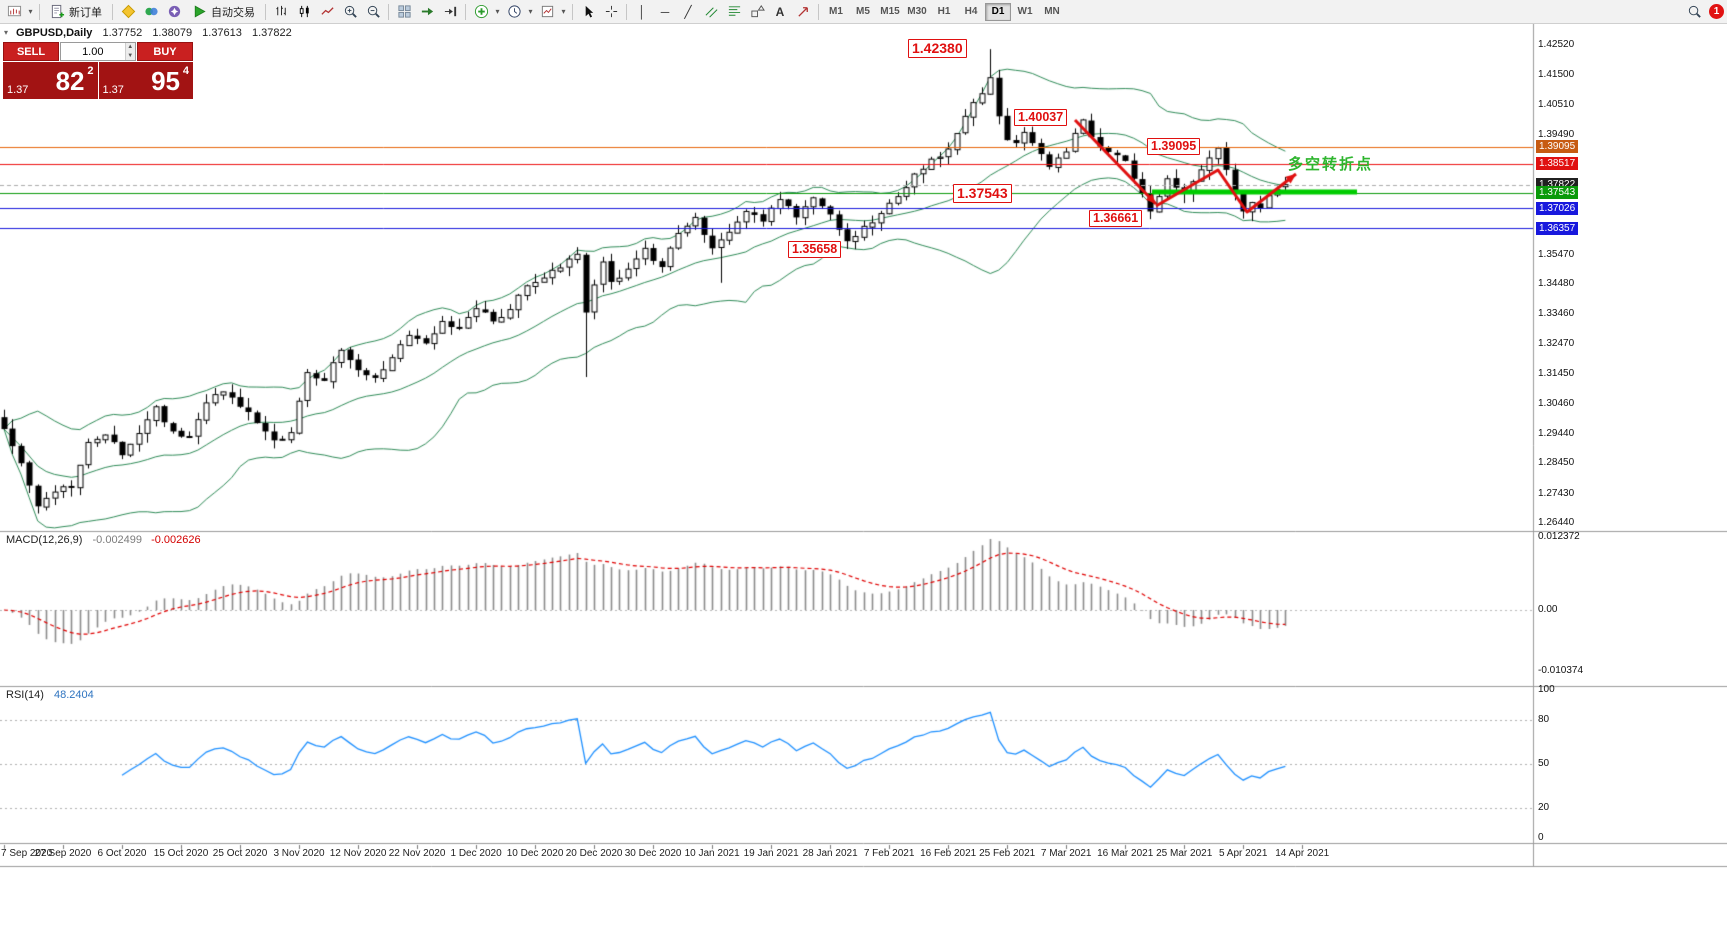  What do you see at coordinates (1694, 12) in the screenshot?
I see `search-icon` at bounding box center [1694, 12].